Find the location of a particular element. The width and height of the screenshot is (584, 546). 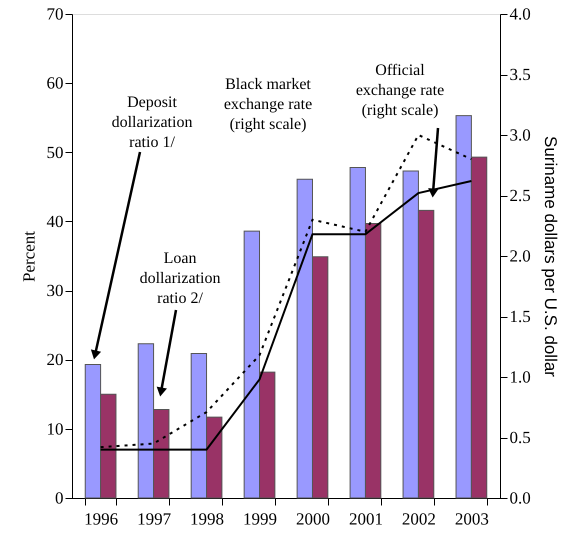

y-tick-label: 30 is located at coordinates (55, 290).